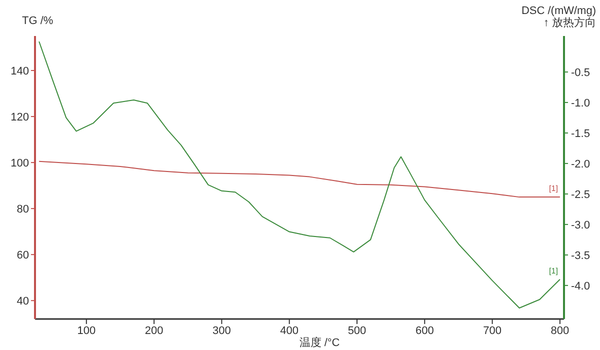 This screenshot has width=600, height=350. Describe the element at coordinates (580, 256) in the screenshot. I see `y2-tick-label: -3.5` at that location.